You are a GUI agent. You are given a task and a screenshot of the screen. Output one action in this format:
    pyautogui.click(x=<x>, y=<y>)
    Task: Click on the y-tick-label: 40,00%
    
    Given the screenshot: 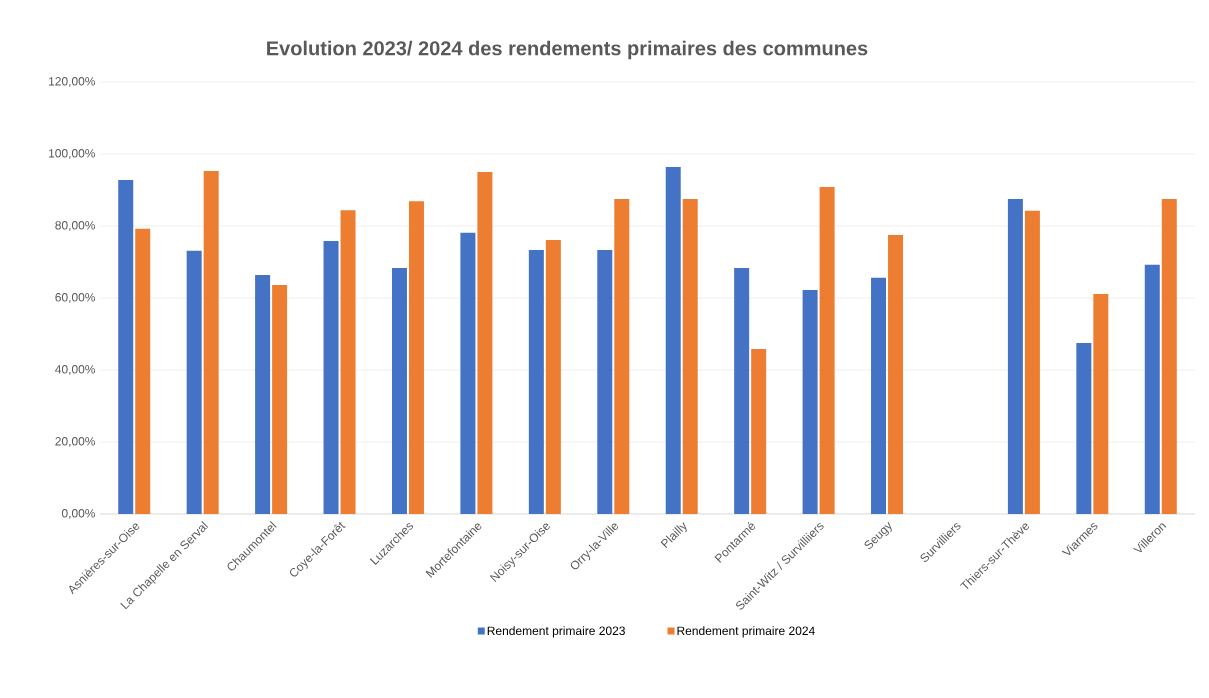 What is the action you would take?
    pyautogui.click(x=75, y=370)
    